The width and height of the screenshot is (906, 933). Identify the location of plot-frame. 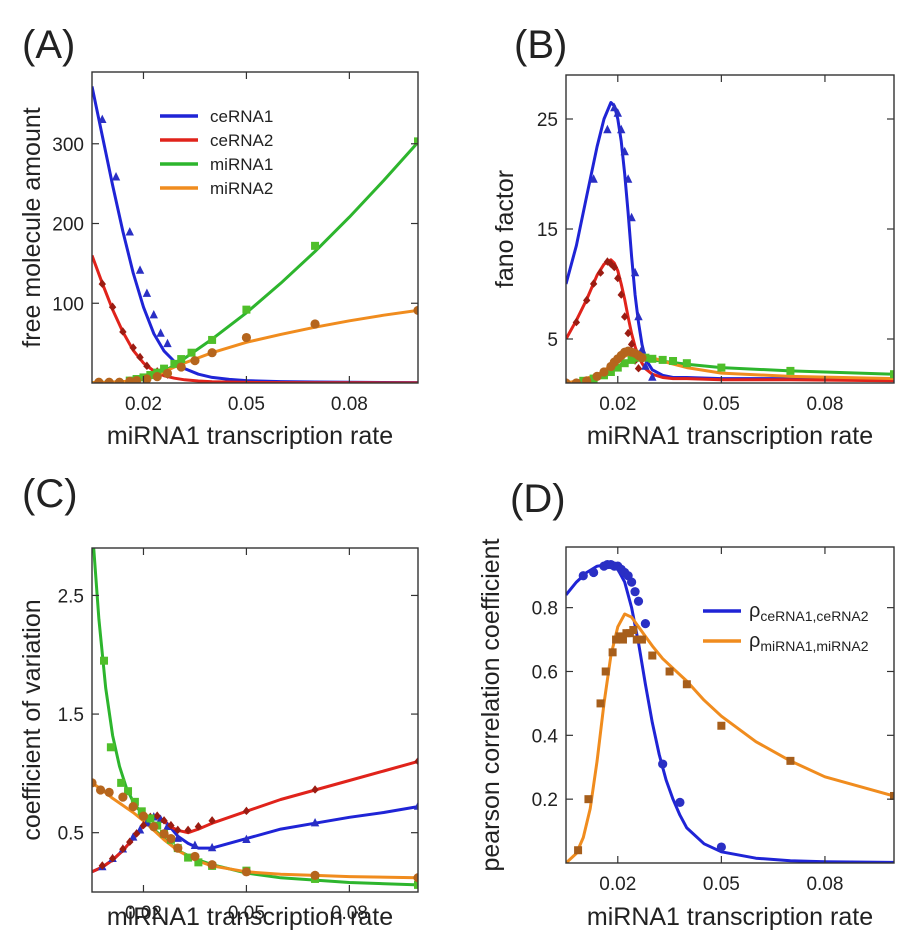
(730, 229).